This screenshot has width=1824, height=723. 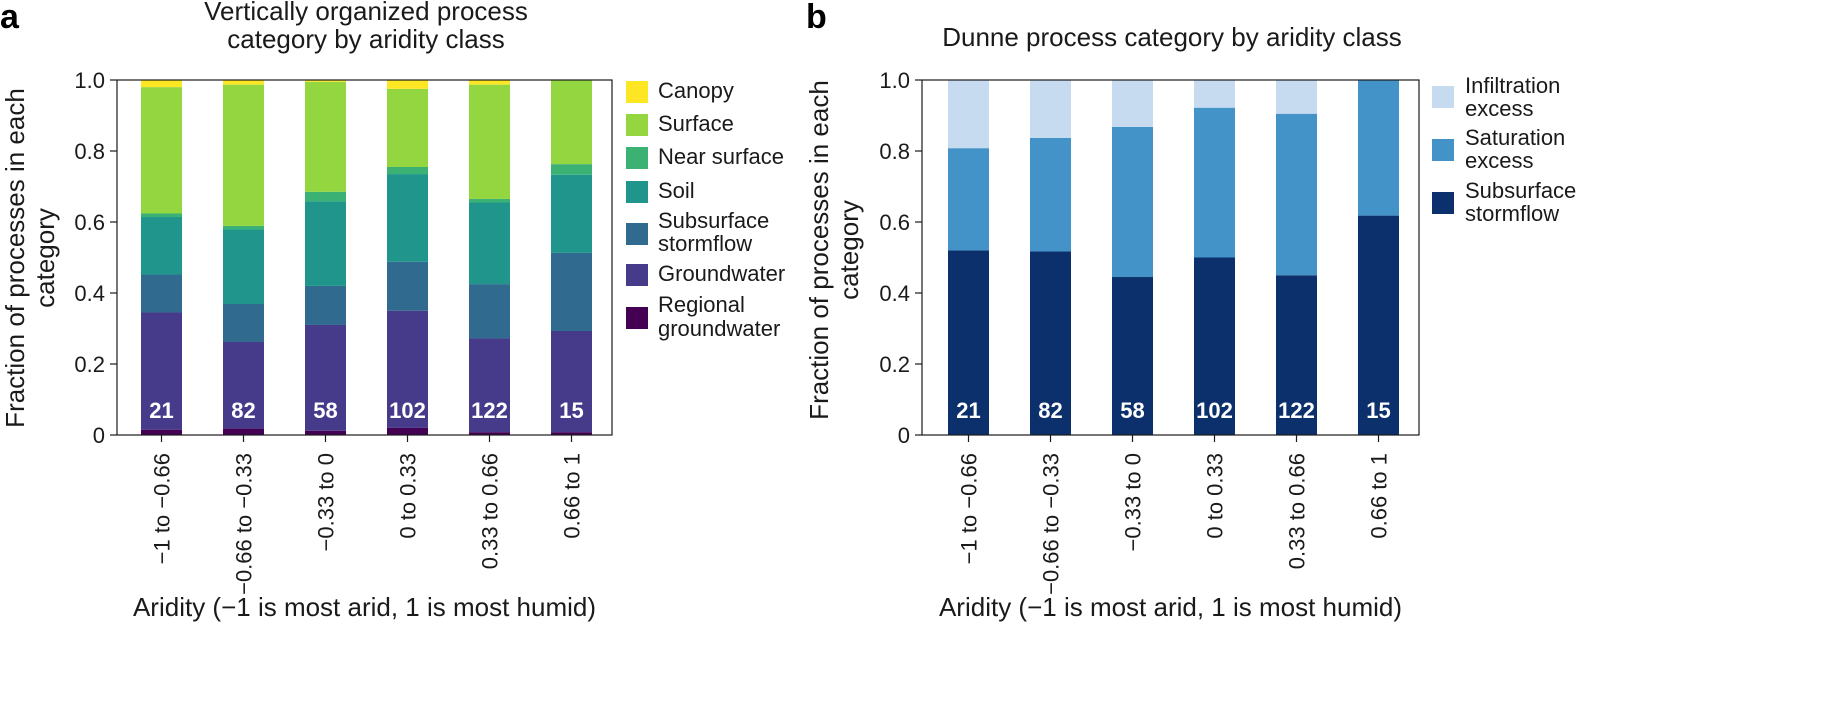 What do you see at coordinates (1515, 137) in the screenshot?
I see `legend-label: Saturation` at bounding box center [1515, 137].